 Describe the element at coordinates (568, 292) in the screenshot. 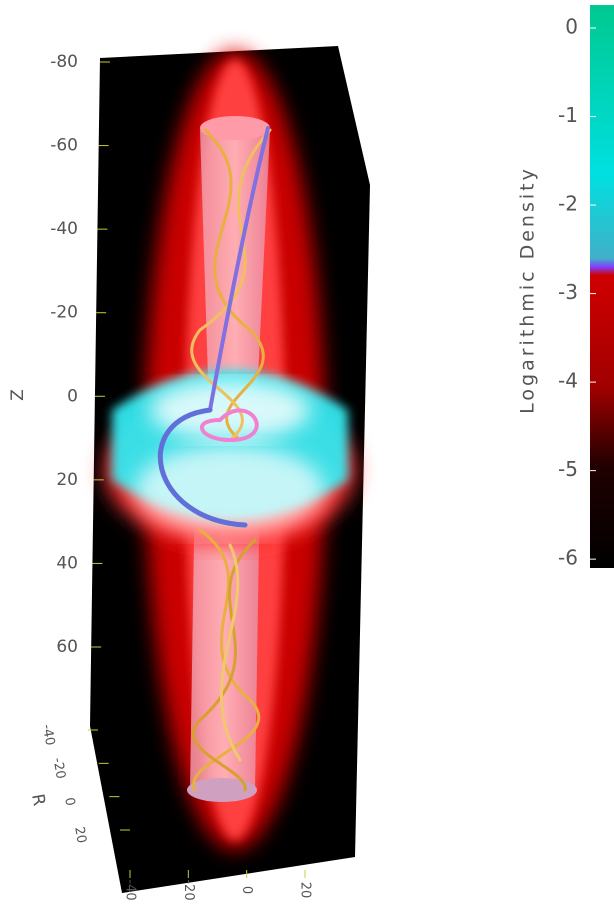

I see `colorbar-tick-label: -3` at that location.